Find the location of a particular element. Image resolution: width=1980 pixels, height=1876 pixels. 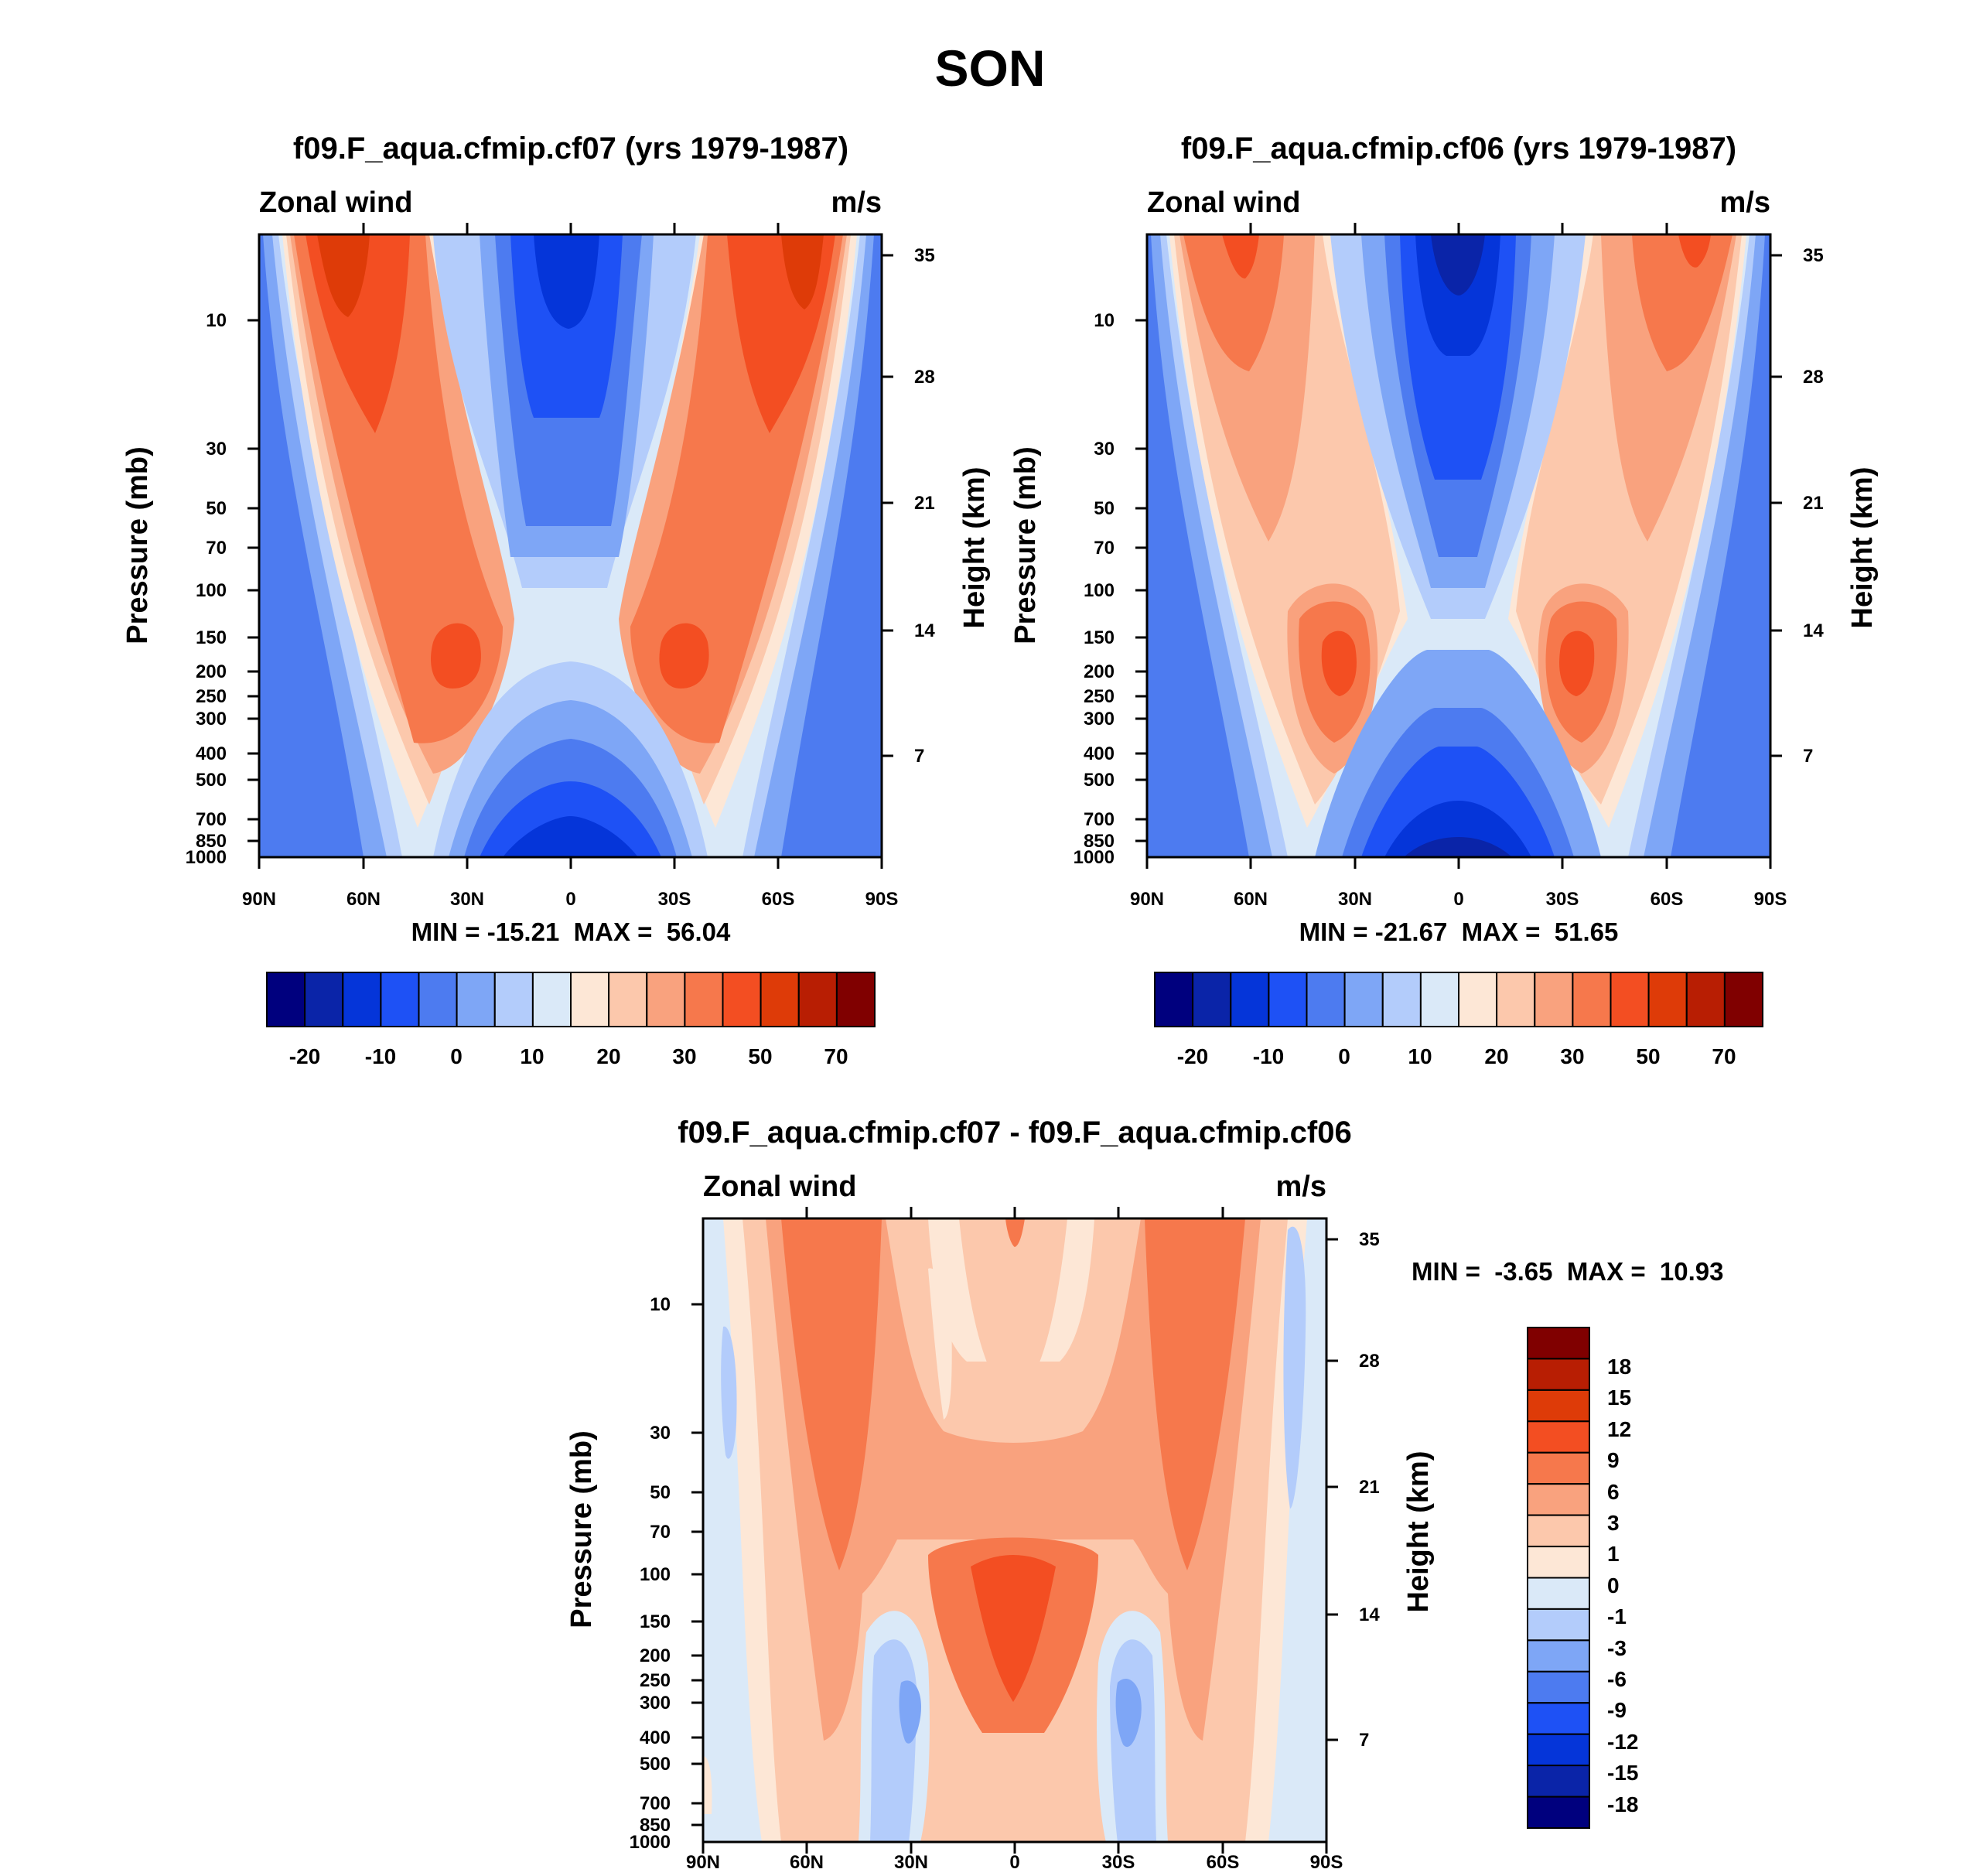

svg-text: -9 is located at coordinates (1617, 1710).